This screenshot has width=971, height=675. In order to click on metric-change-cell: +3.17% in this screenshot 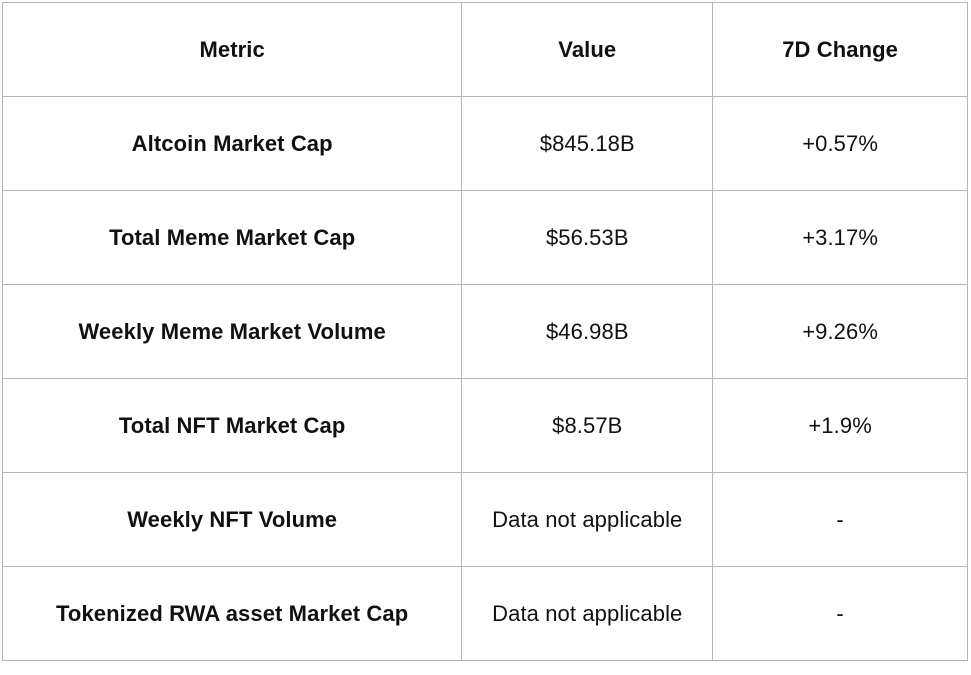, I will do `click(840, 237)`.